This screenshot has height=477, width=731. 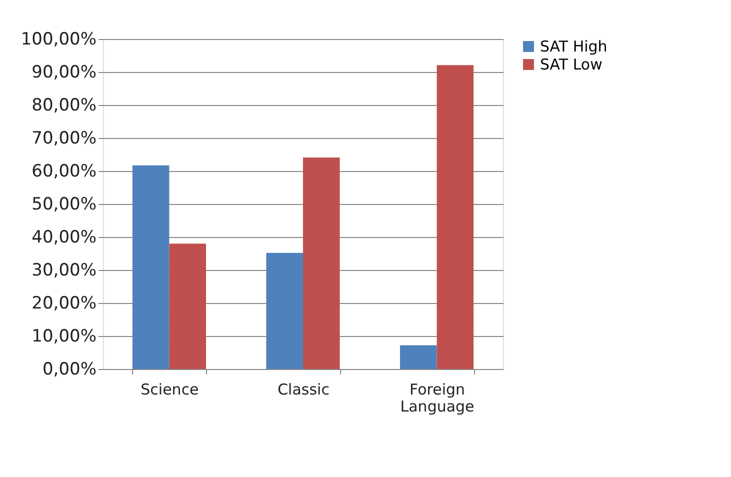 What do you see at coordinates (64, 138) in the screenshot?
I see `y-tick-label: 70,00%` at bounding box center [64, 138].